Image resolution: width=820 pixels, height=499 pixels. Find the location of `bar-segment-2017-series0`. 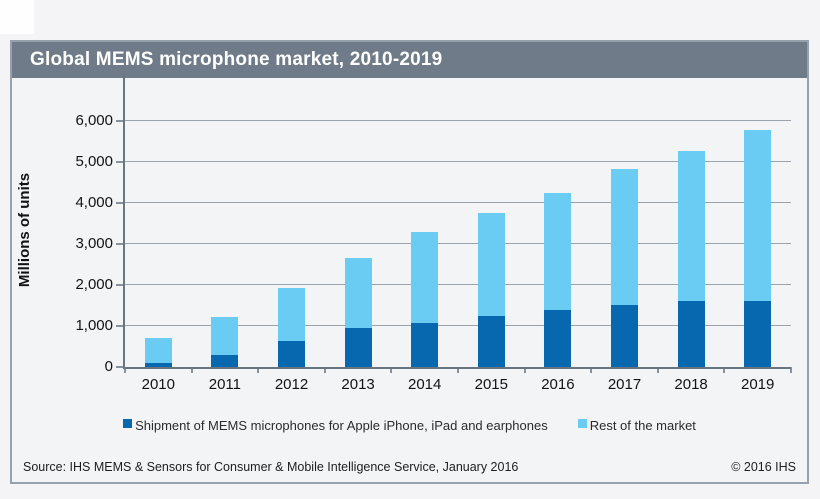

bar-segment-2017-series0 is located at coordinates (624, 335).